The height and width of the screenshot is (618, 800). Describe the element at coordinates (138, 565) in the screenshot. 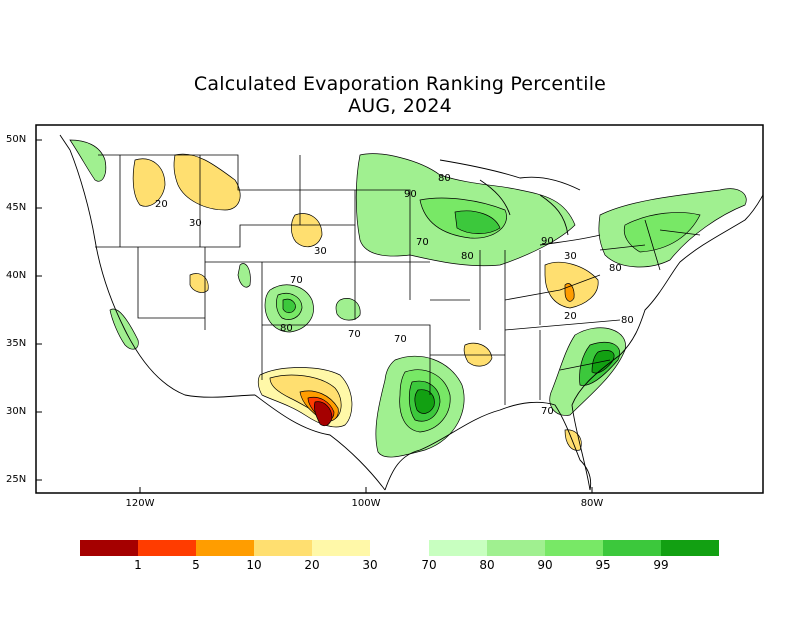

I see `legend-label: 1` at that location.